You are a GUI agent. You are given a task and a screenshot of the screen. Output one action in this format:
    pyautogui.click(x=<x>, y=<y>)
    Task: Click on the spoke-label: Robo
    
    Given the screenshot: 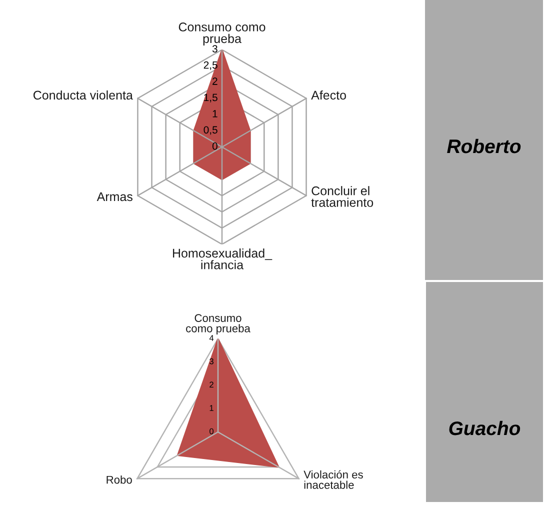 What is the action you would take?
    pyautogui.click(x=119, y=480)
    